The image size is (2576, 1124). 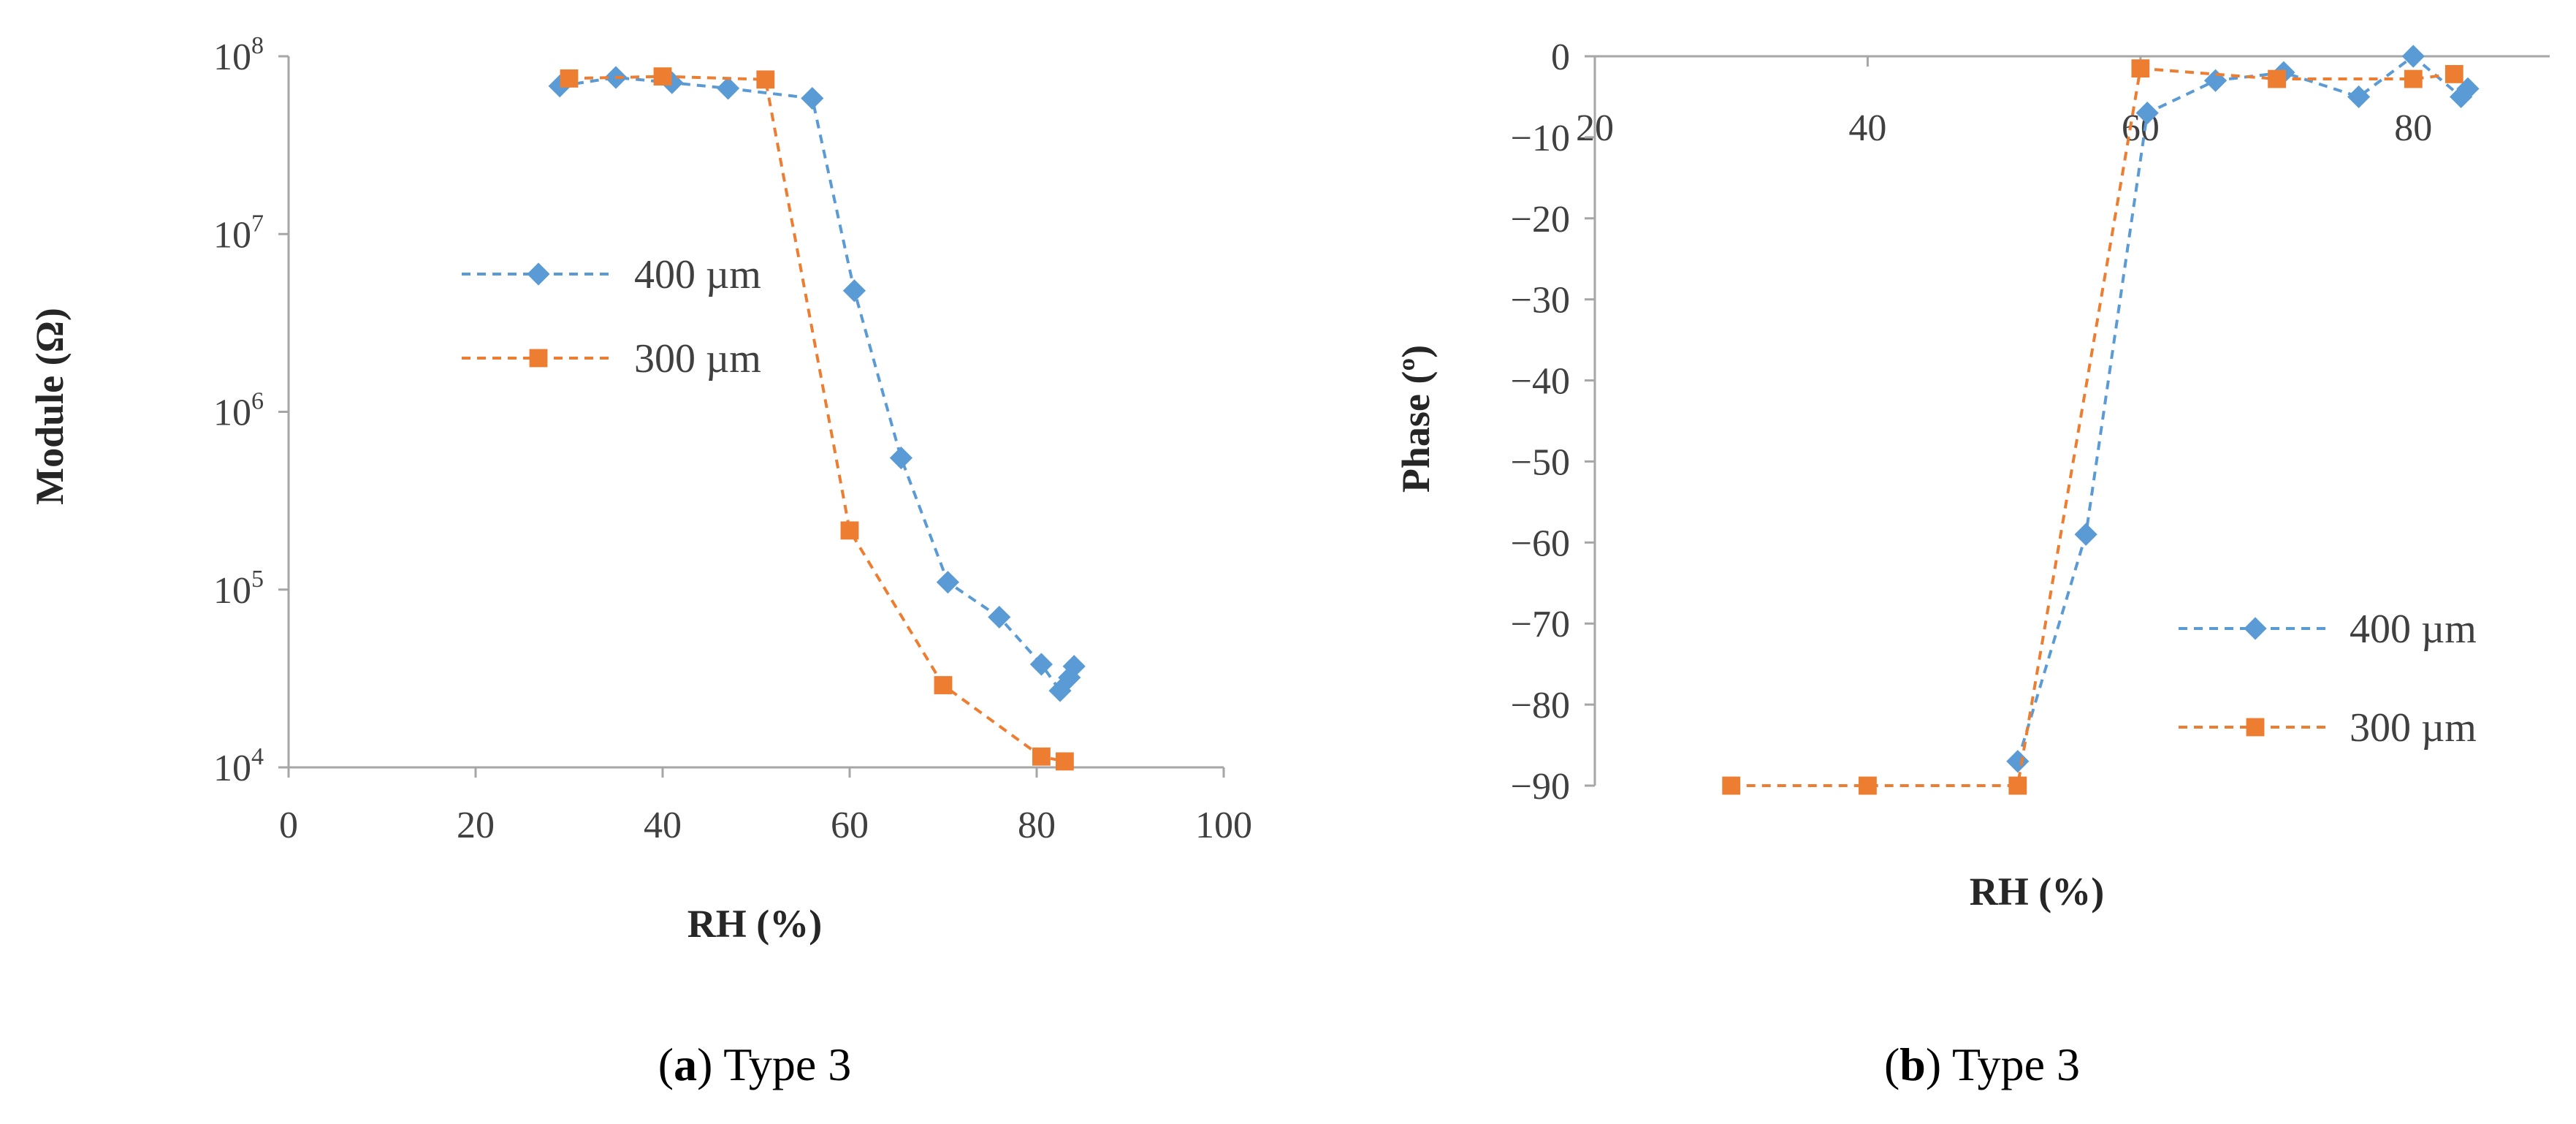 I want to click on panel-a-y-tick-label: 10⁸, so click(x=239, y=55).